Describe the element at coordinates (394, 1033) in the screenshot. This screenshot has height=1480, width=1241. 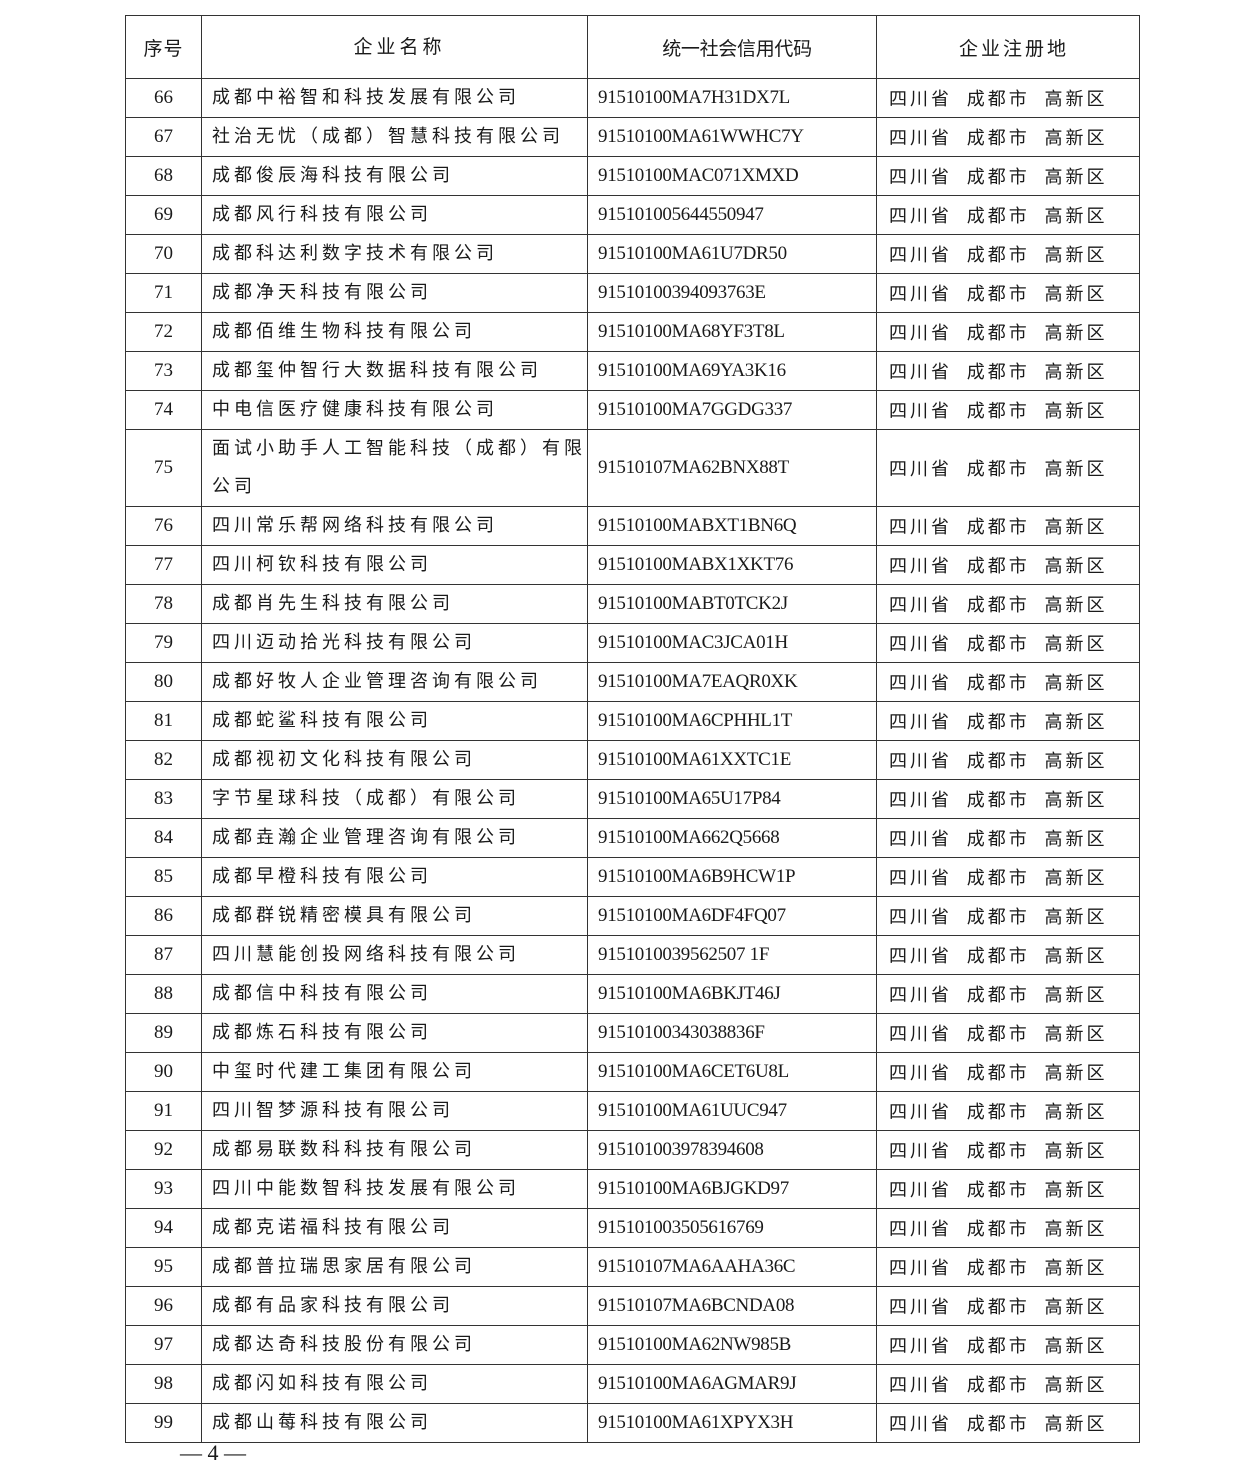
I see `cell-company-name: 成都炼石科技有限公司` at that location.